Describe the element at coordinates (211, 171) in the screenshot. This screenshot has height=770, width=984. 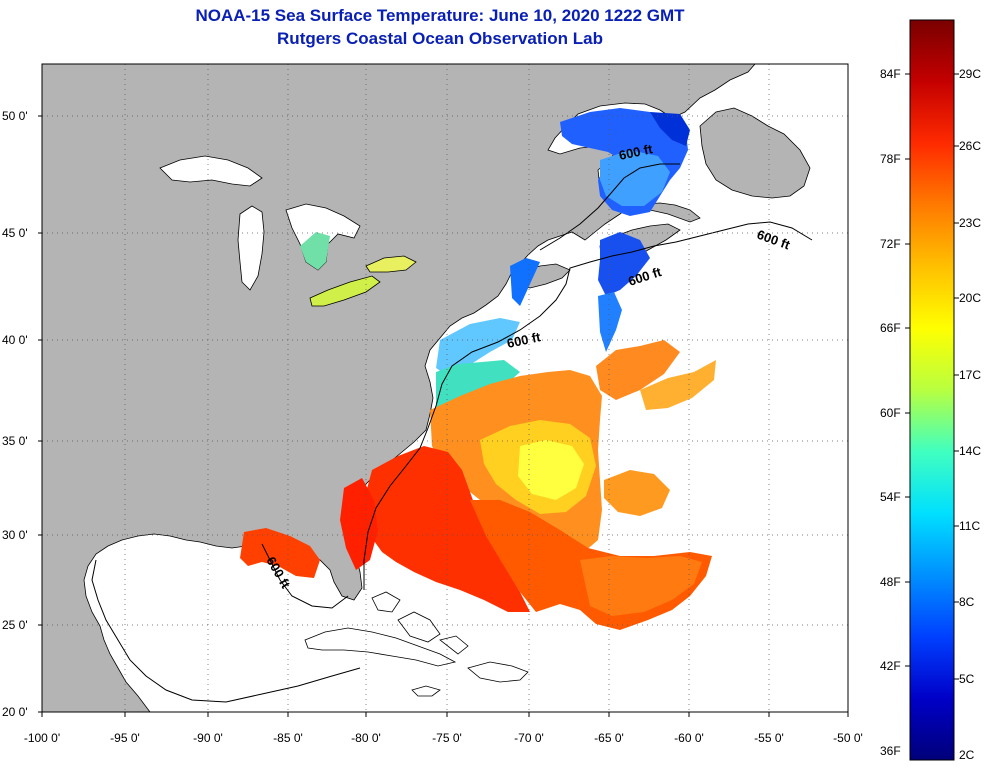
I see `lake-superior` at that location.